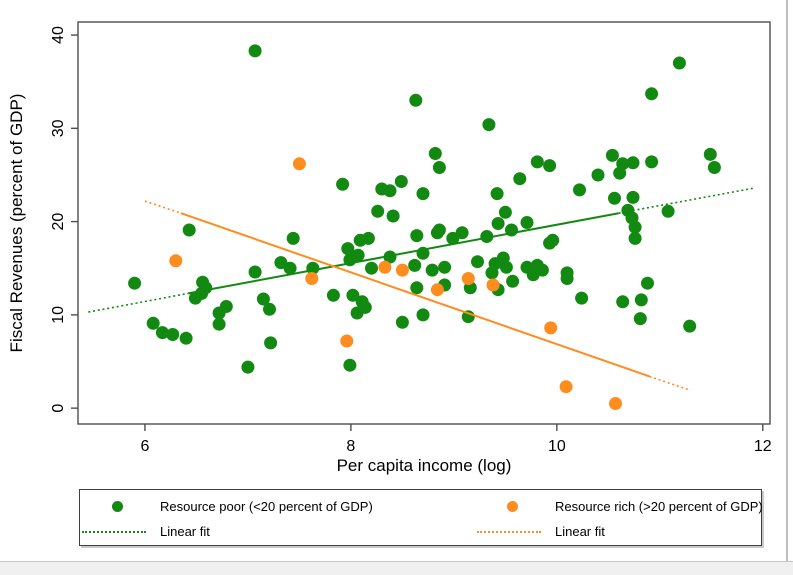  I want to click on legend-entry-linear-fit-rich: Linear fit, so click(615, 531).